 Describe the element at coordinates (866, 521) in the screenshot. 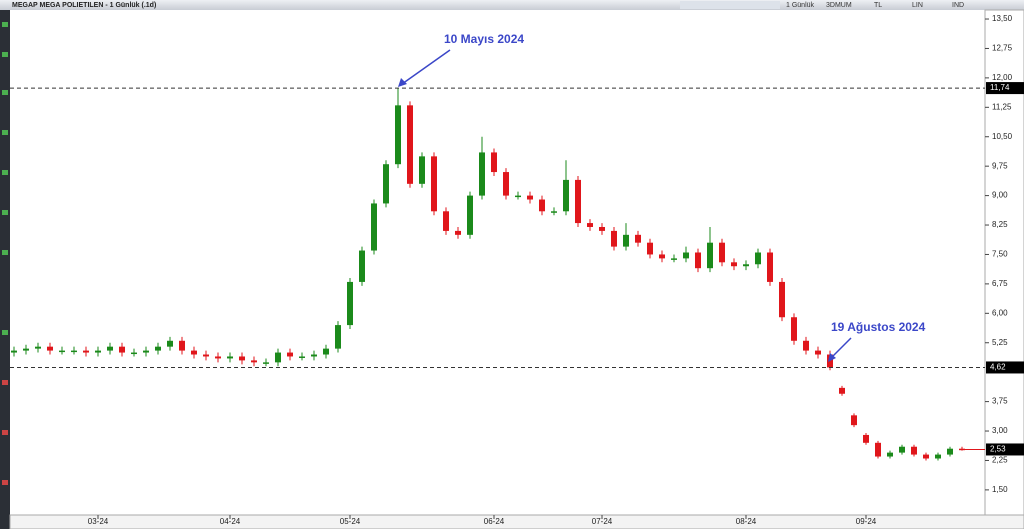

I see `x-tick-label: 09-24` at that location.